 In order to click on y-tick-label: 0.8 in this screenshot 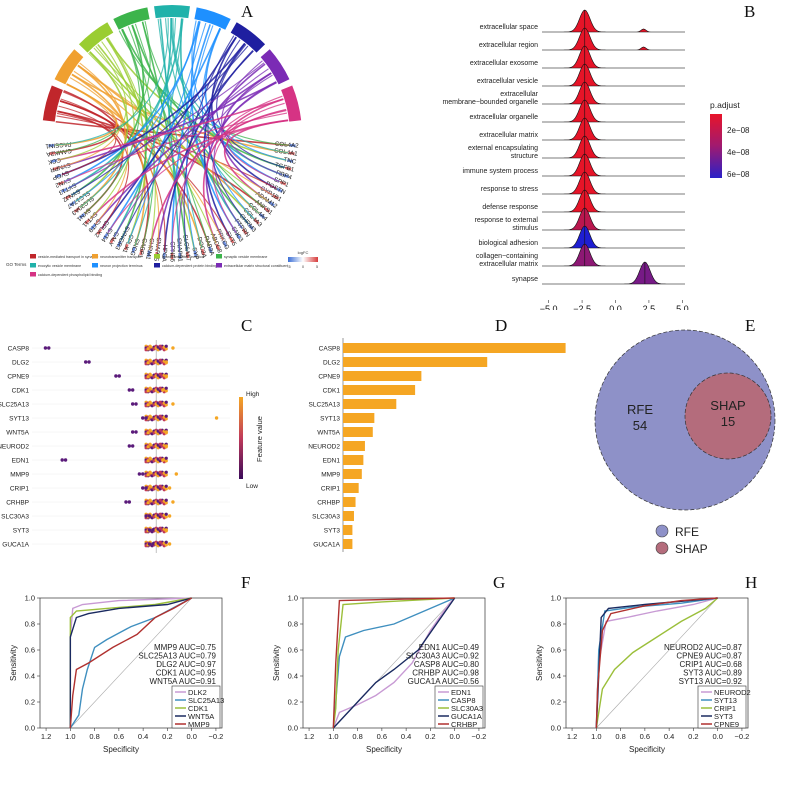, I will do `click(30, 624)`.